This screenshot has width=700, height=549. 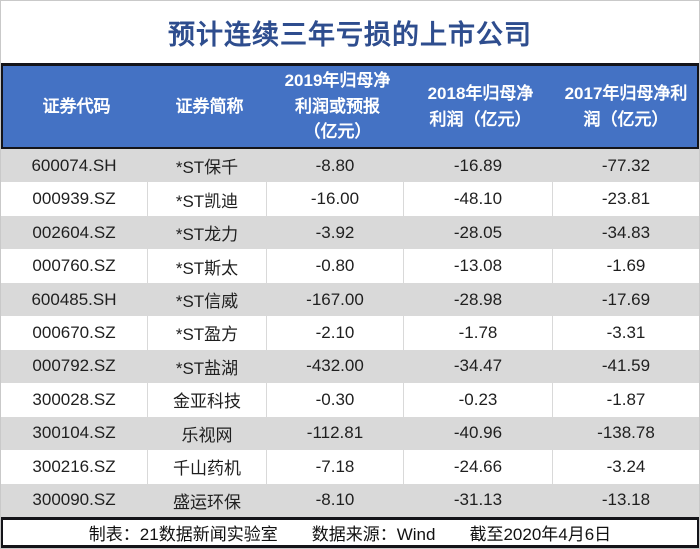 I want to click on cell-2017: -77.32, so click(x=626, y=165).